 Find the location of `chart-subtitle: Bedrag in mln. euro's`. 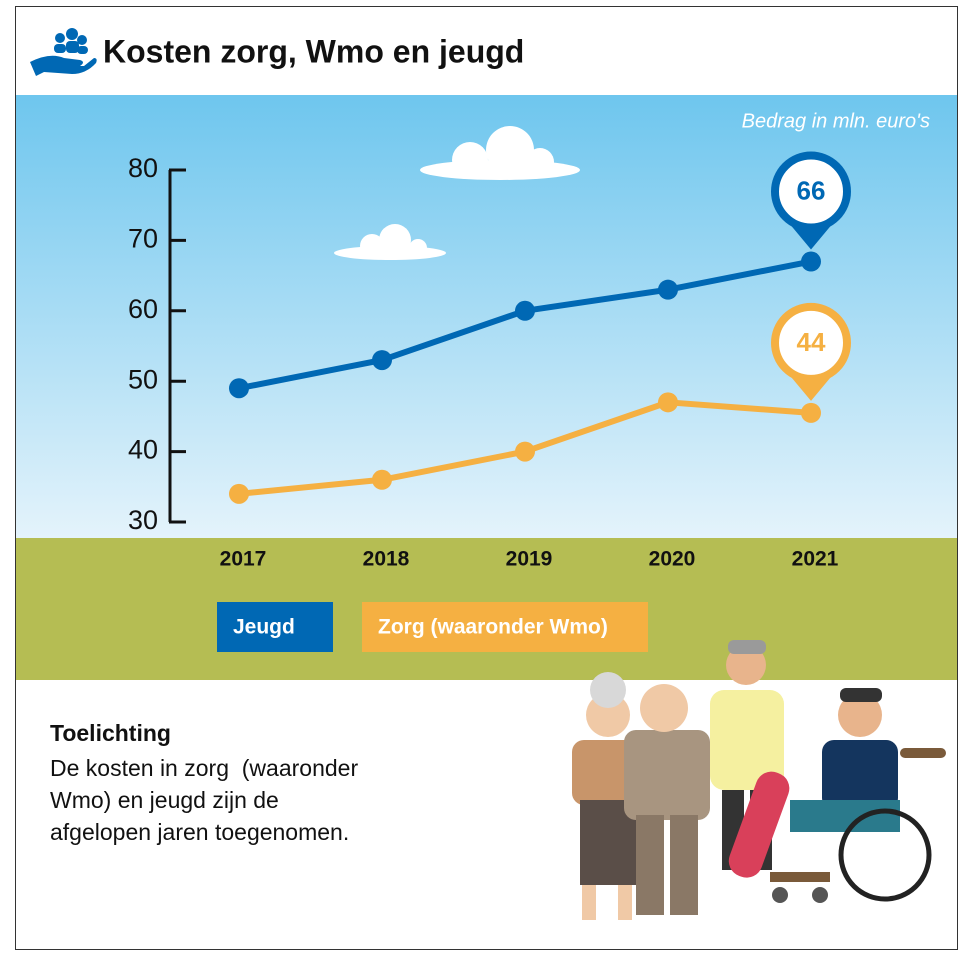

chart-subtitle: Bedrag in mln. euro's is located at coordinates (836, 121).